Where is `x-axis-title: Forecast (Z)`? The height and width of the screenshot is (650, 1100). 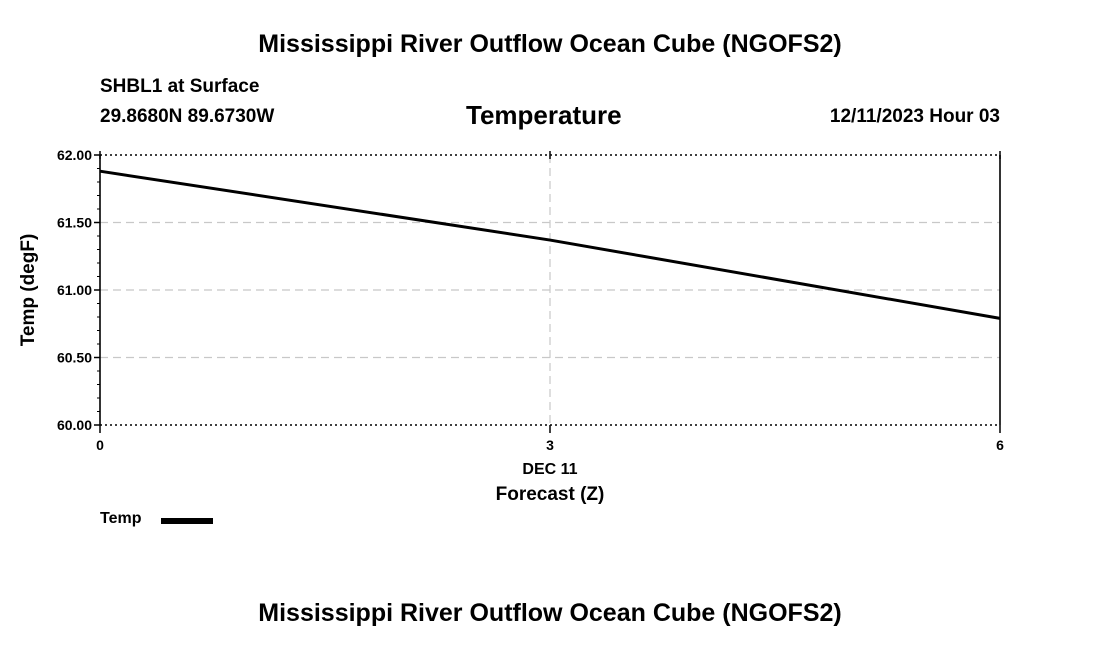
x-axis-title: Forecast (Z) is located at coordinates (550, 494).